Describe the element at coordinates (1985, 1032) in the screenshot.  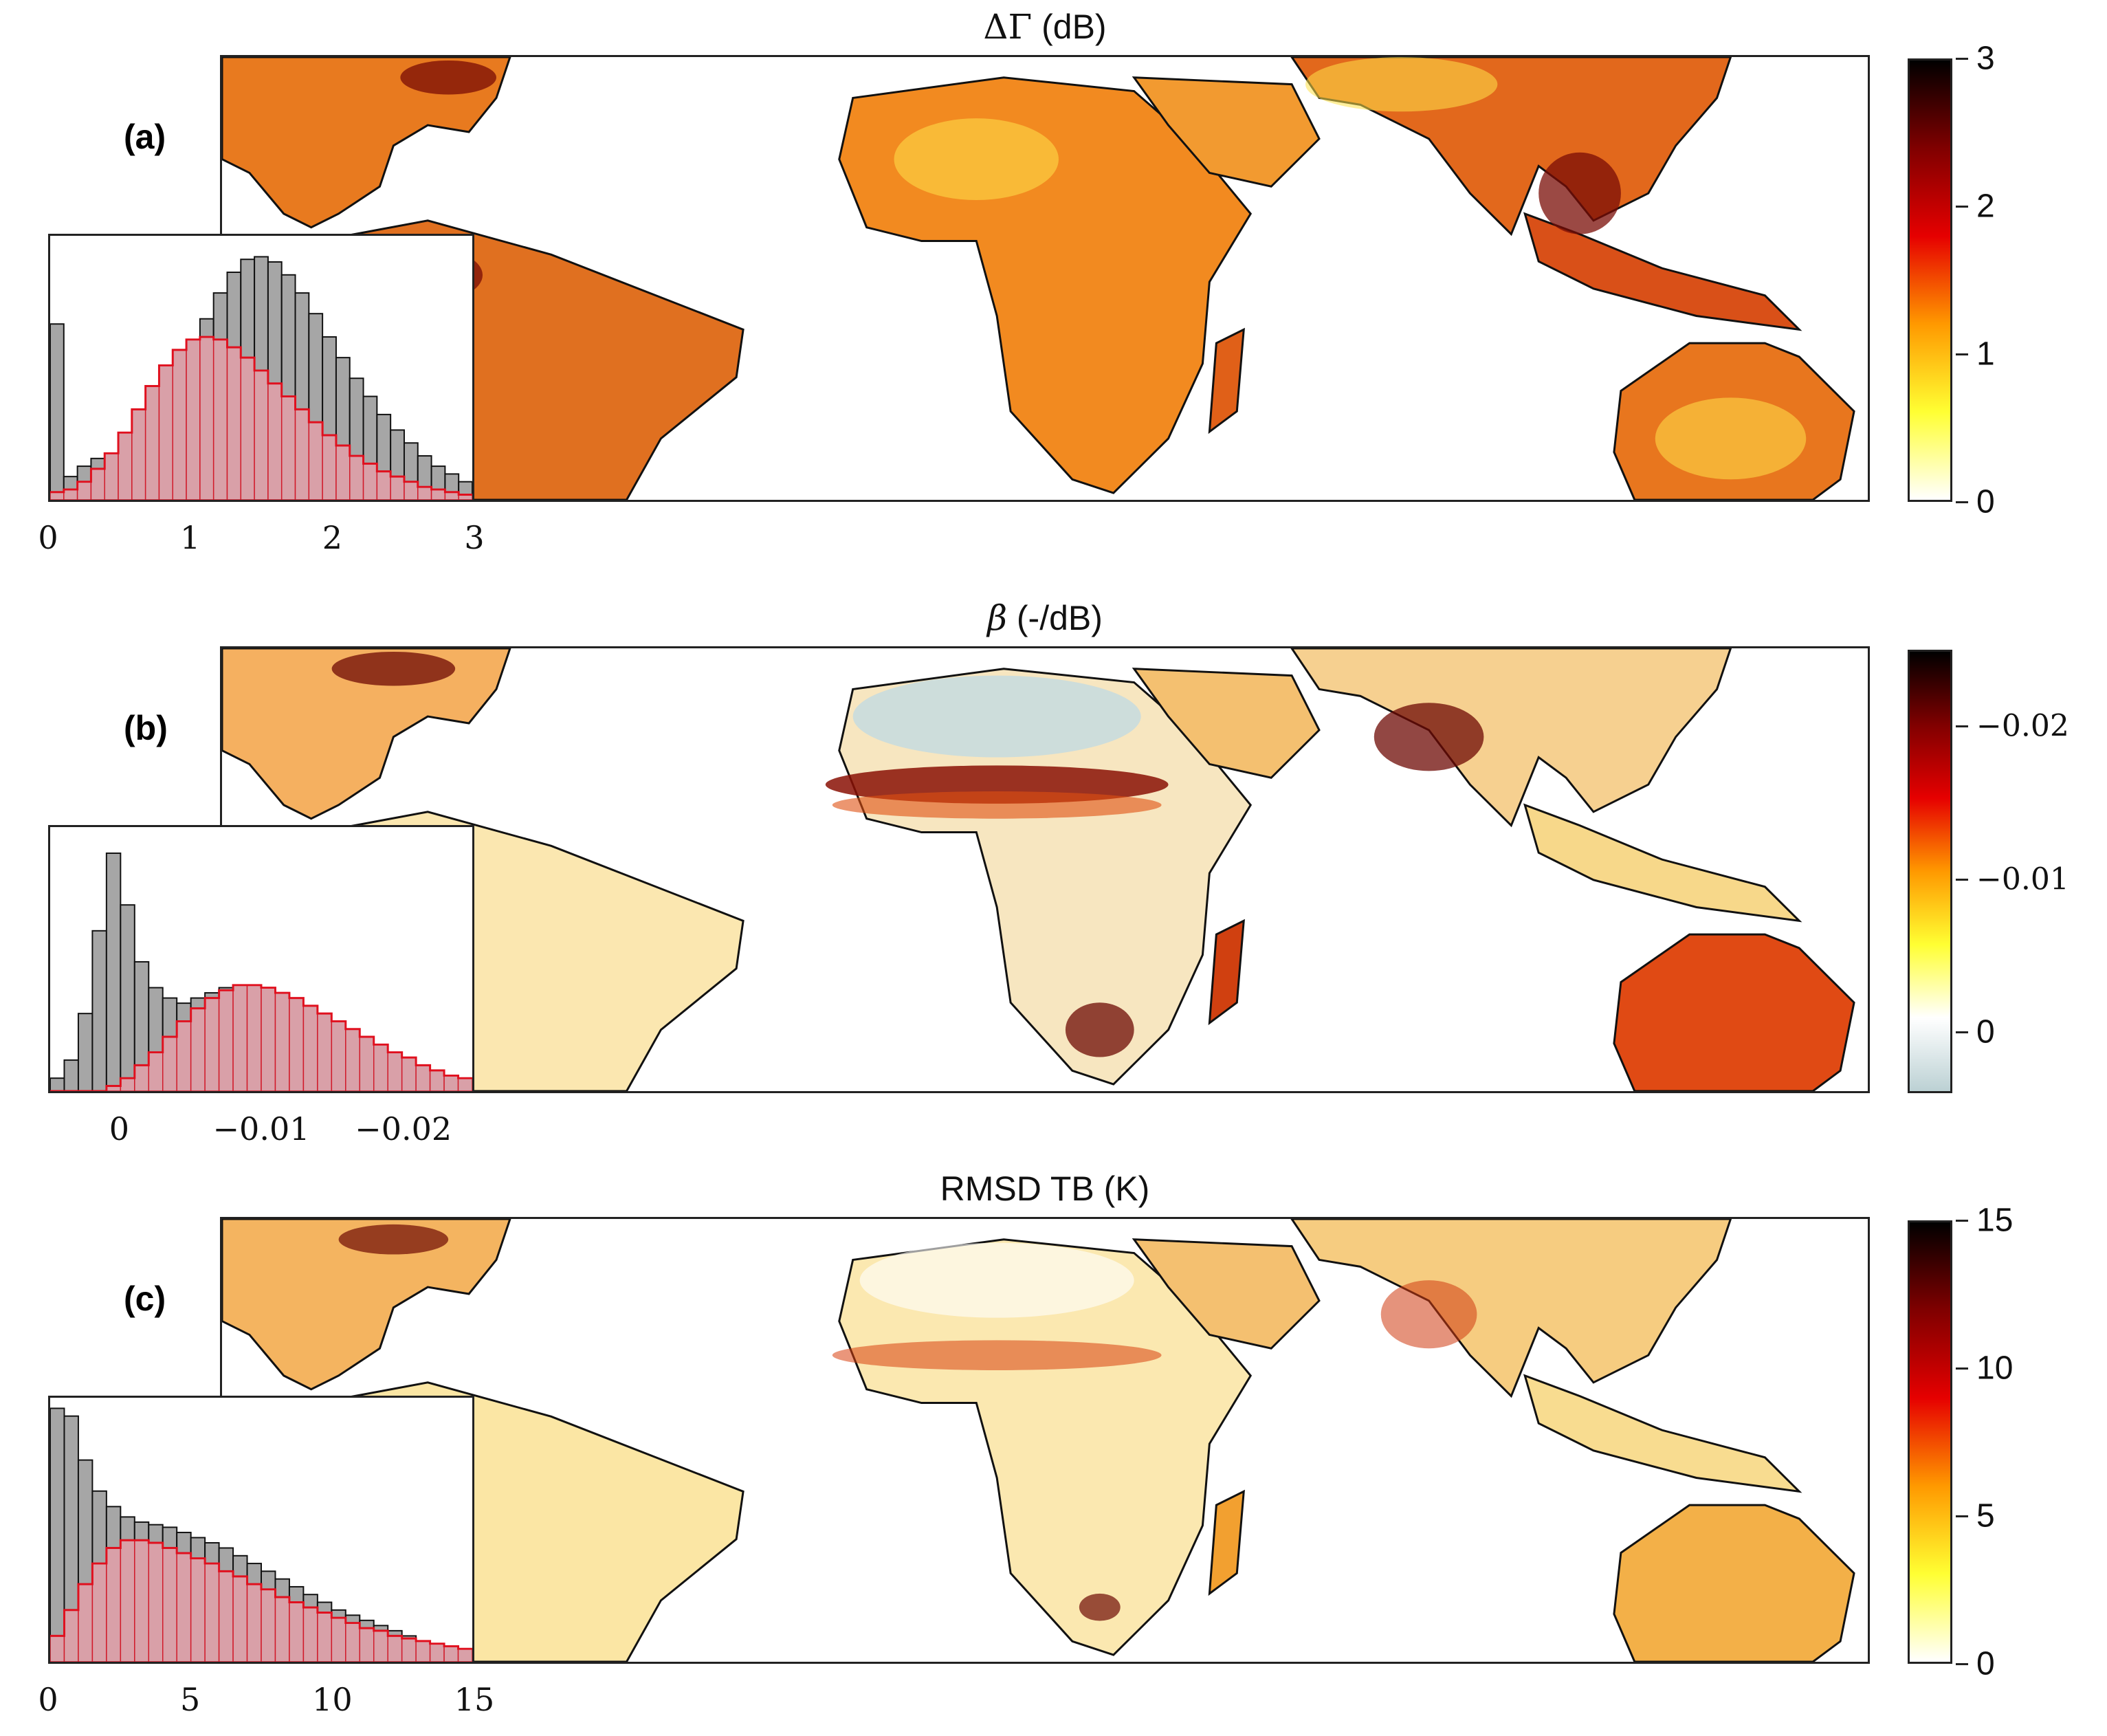
I see `panel-b-colorbar-tick-label: 0` at that location.